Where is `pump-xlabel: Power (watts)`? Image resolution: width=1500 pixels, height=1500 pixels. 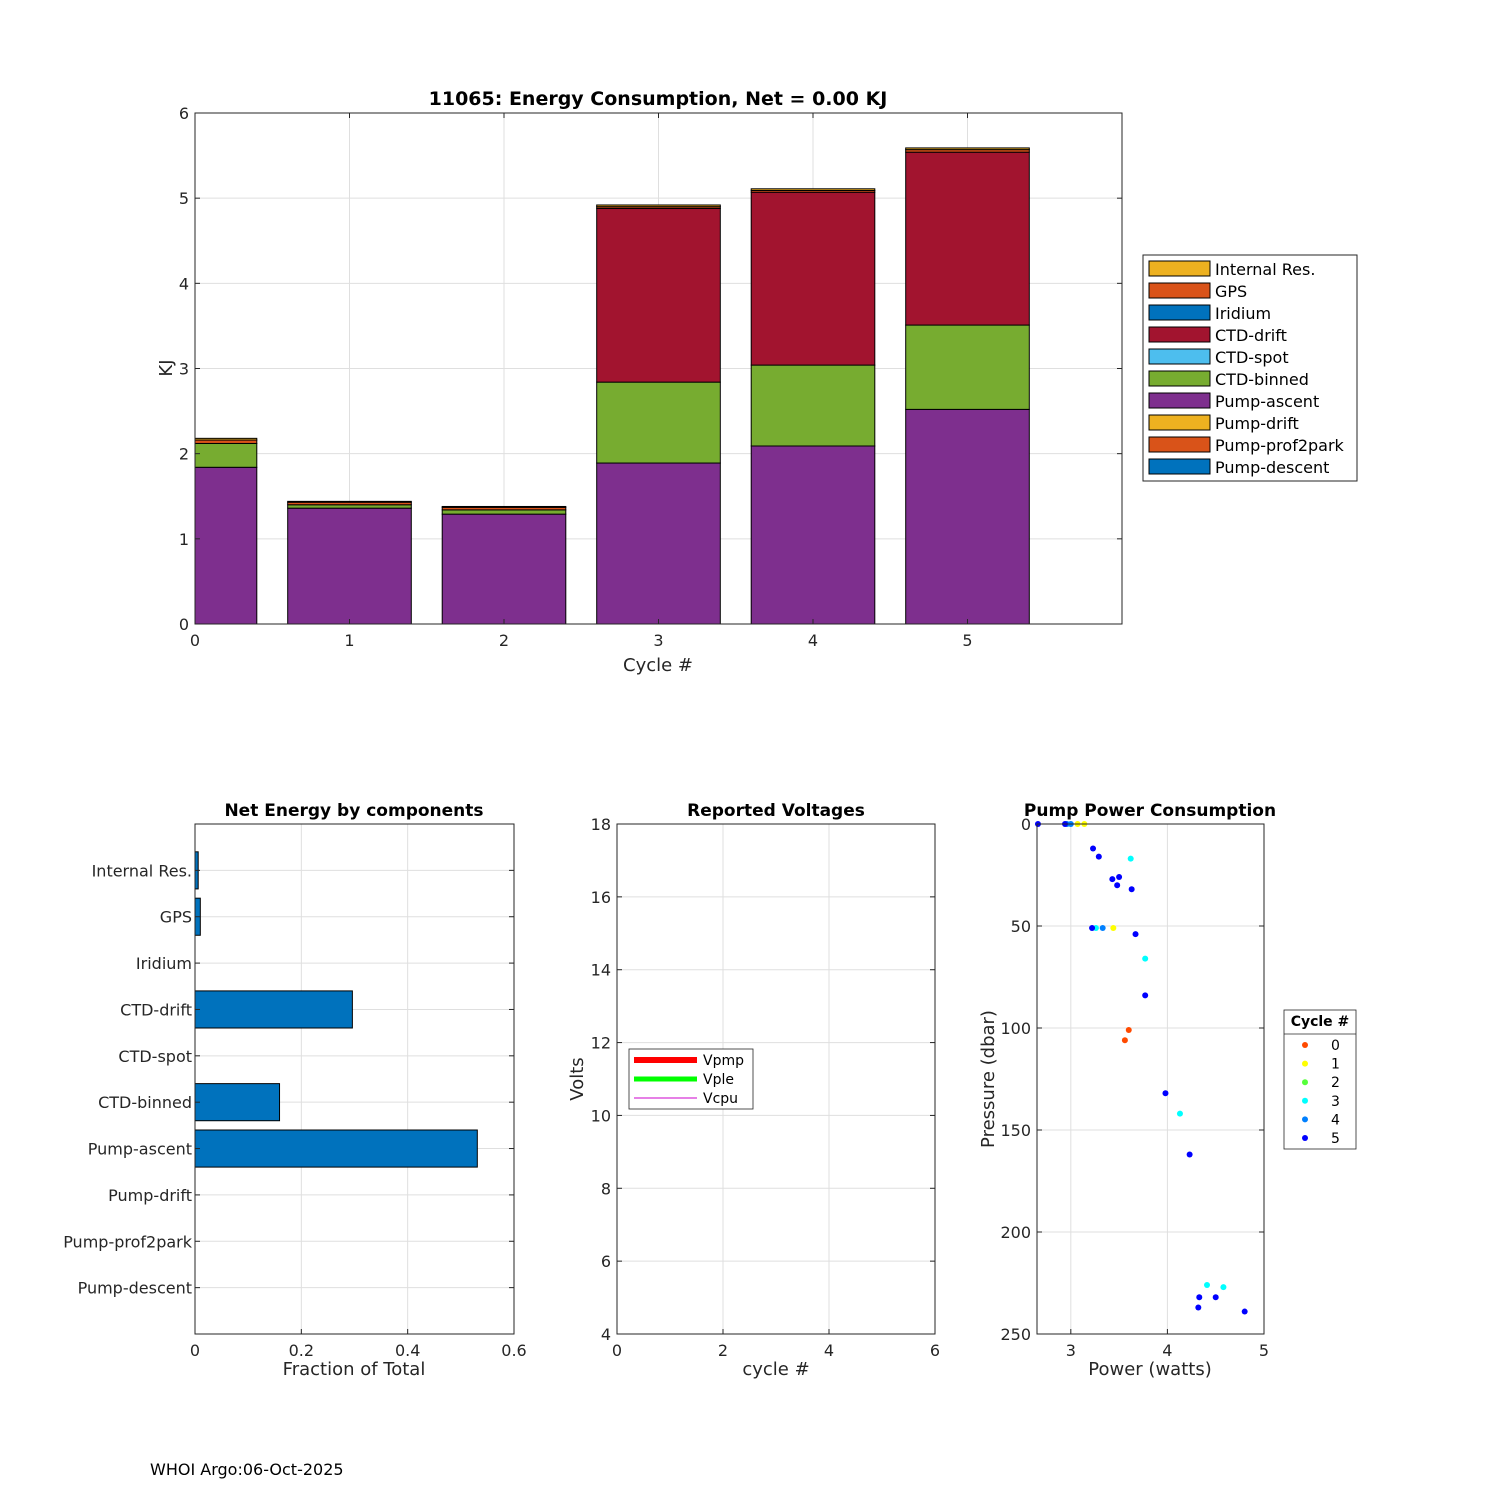 pump-xlabel: Power (watts) is located at coordinates (1149, 1369).